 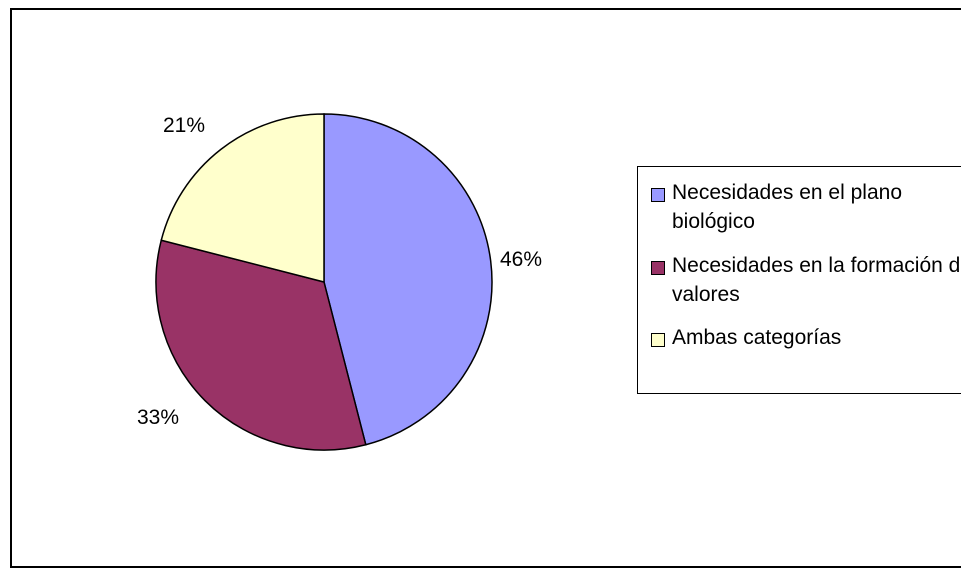 I want to click on legend-item-biologico: Necesidades en el plano biológico, so click(x=806, y=207).